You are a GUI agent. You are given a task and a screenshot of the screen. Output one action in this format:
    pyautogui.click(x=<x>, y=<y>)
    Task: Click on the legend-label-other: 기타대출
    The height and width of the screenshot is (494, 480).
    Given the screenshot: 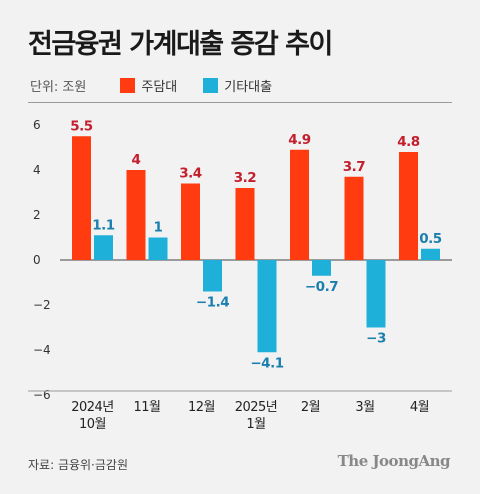 What is the action you would take?
    pyautogui.click(x=248, y=87)
    